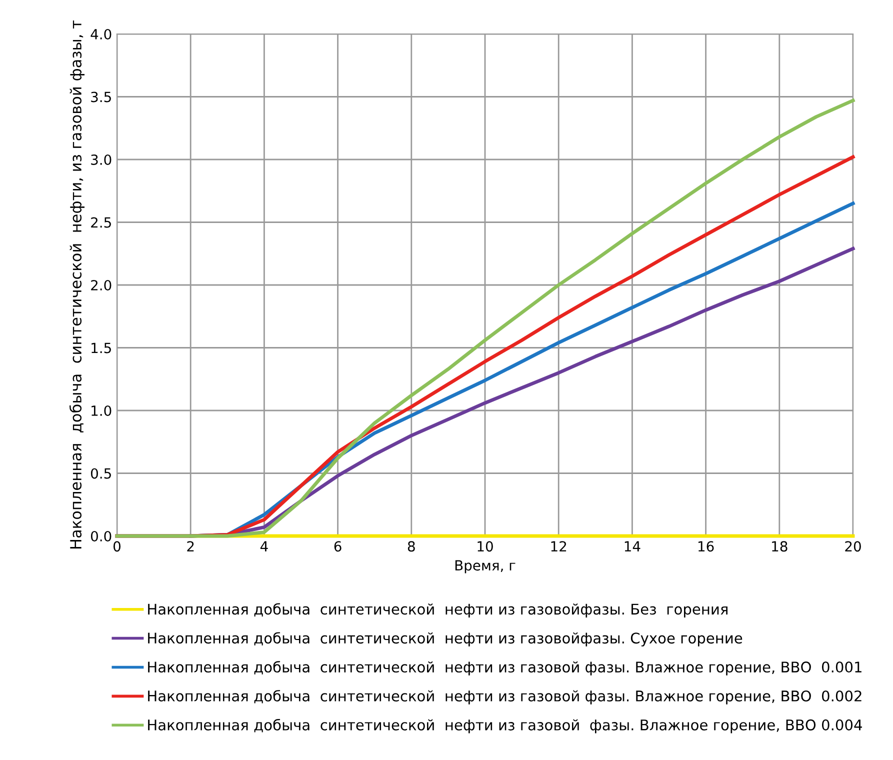  I want to click on x-tick-label: 18, so click(780, 546).